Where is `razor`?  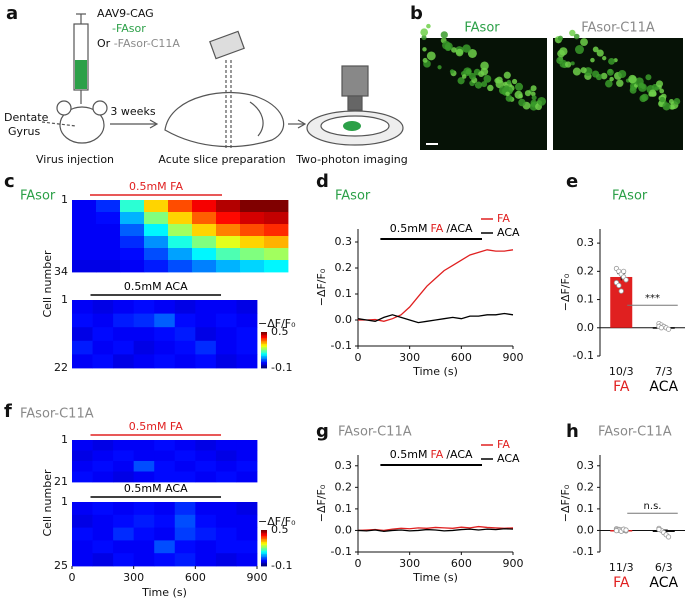
razor is located at coordinates (227, 45).